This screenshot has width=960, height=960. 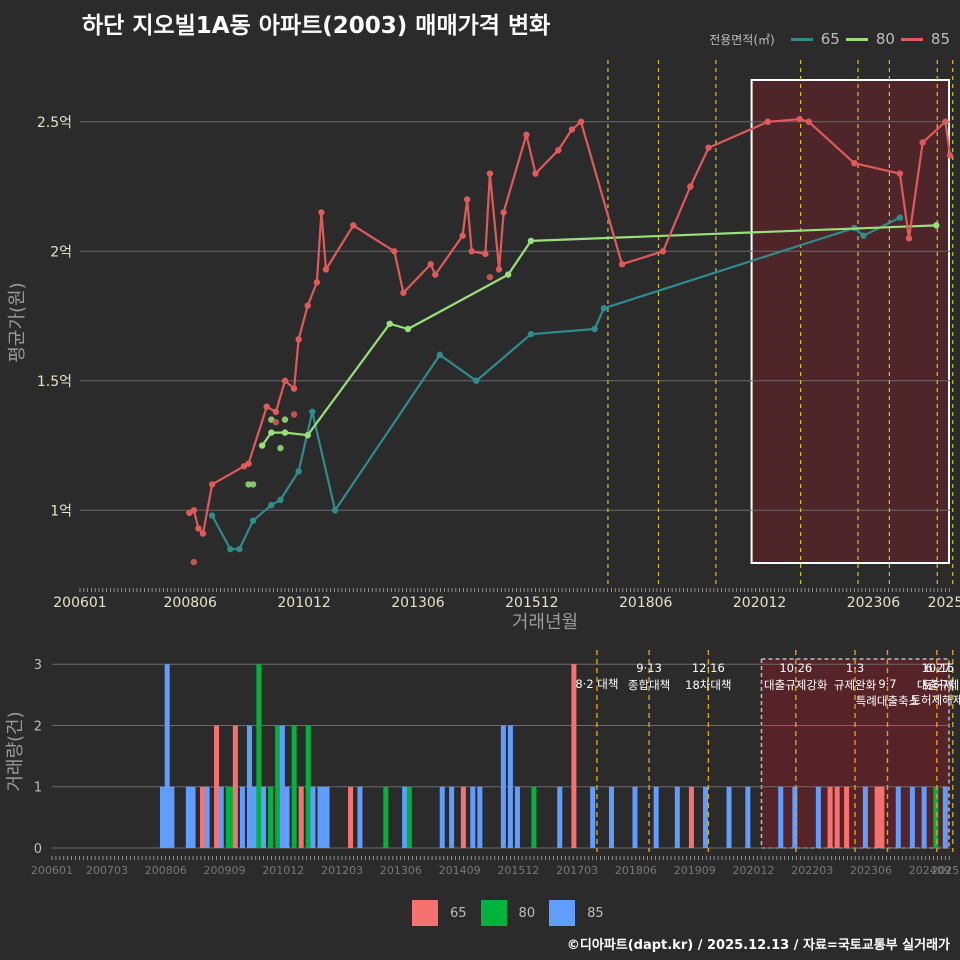 What do you see at coordinates (79, 603) in the screenshot?
I see `price-x-tick-label: 200601` at bounding box center [79, 603].